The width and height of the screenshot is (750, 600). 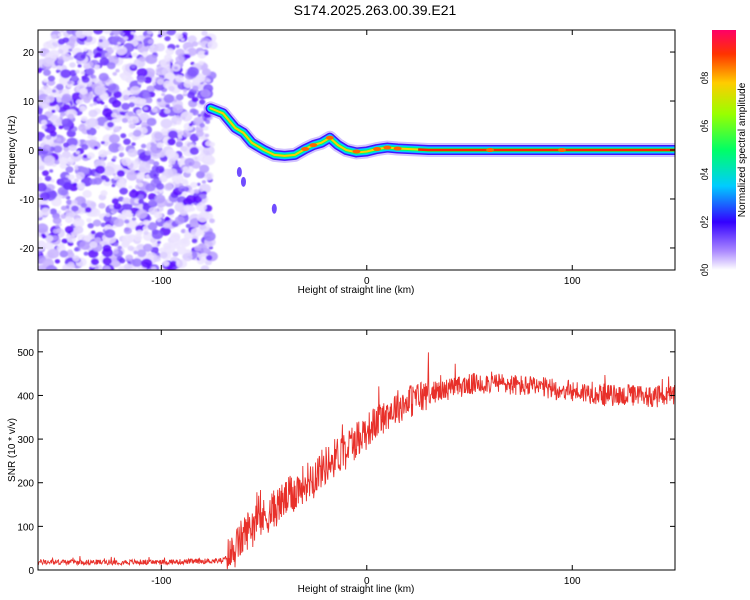 I want to click on bottom-y-tick-label: 300, so click(x=25, y=440).